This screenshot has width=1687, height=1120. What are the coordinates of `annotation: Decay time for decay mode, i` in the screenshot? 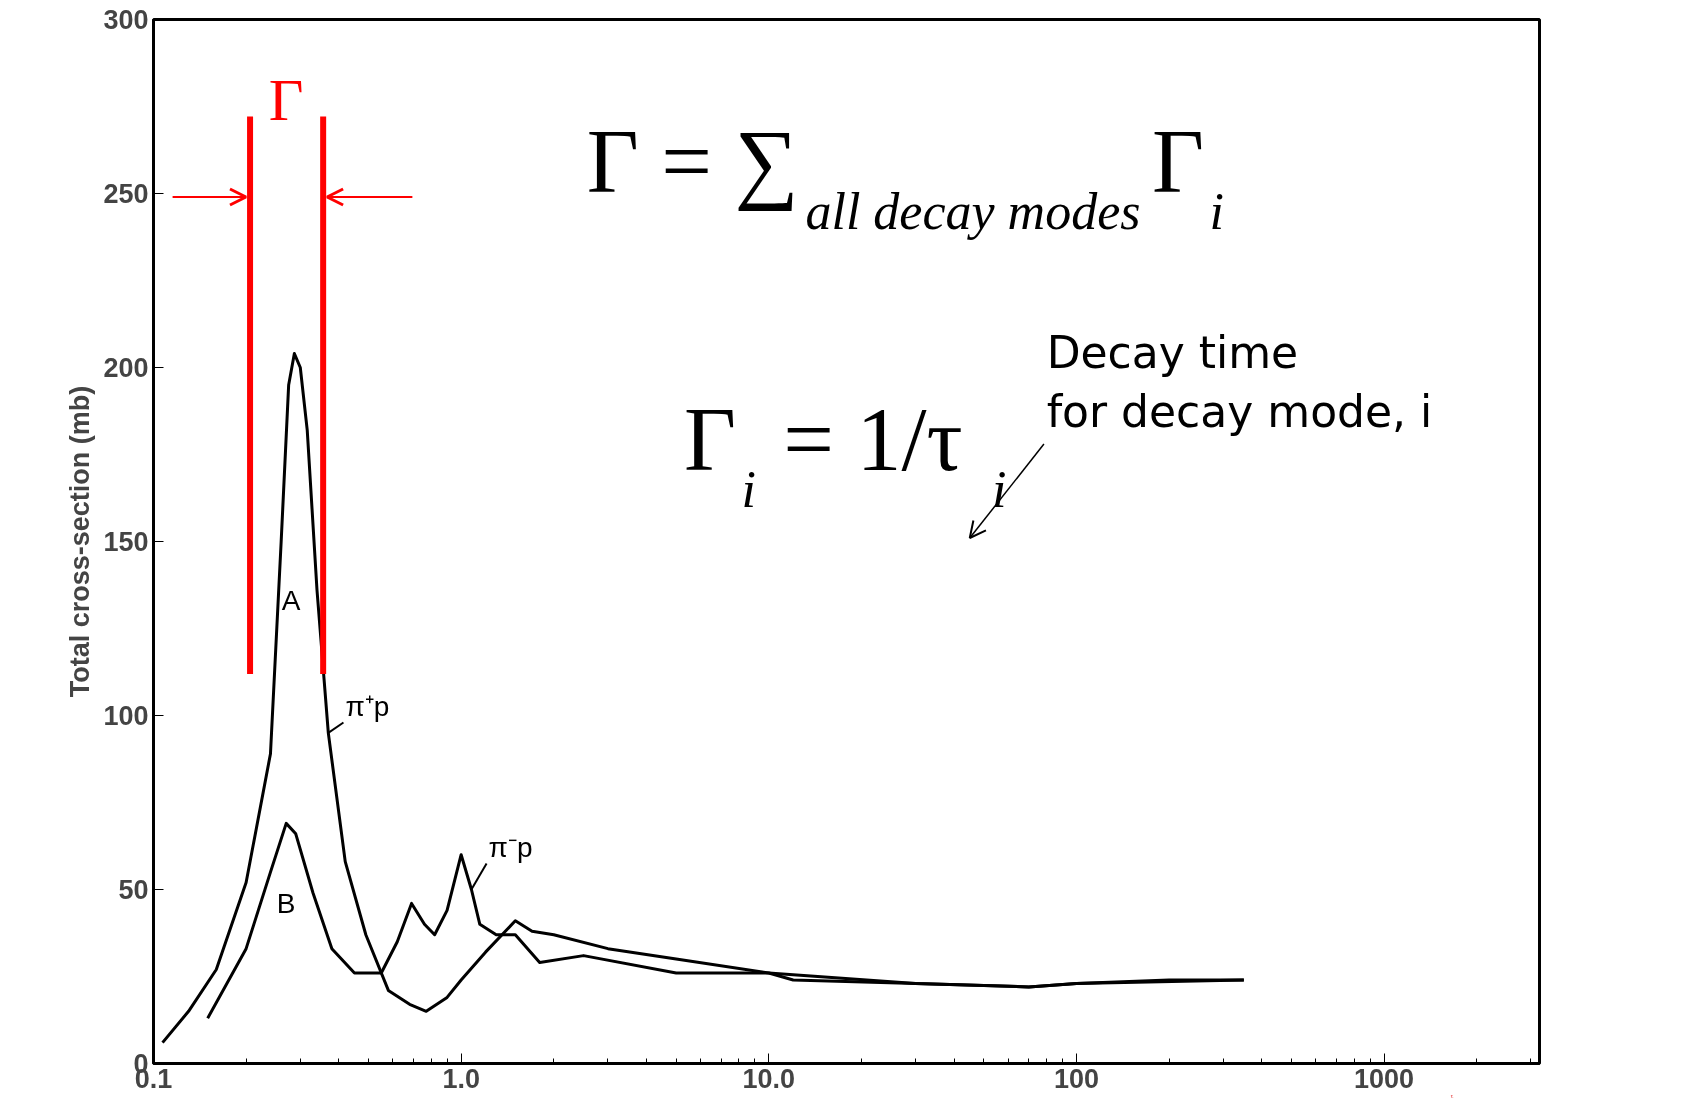 It's located at (1239, 382).